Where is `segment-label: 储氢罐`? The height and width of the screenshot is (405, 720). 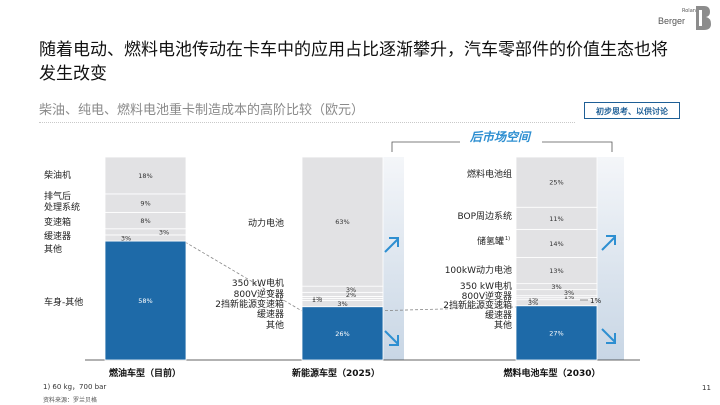
segment-label: 储氢罐 is located at coordinates (490, 241).